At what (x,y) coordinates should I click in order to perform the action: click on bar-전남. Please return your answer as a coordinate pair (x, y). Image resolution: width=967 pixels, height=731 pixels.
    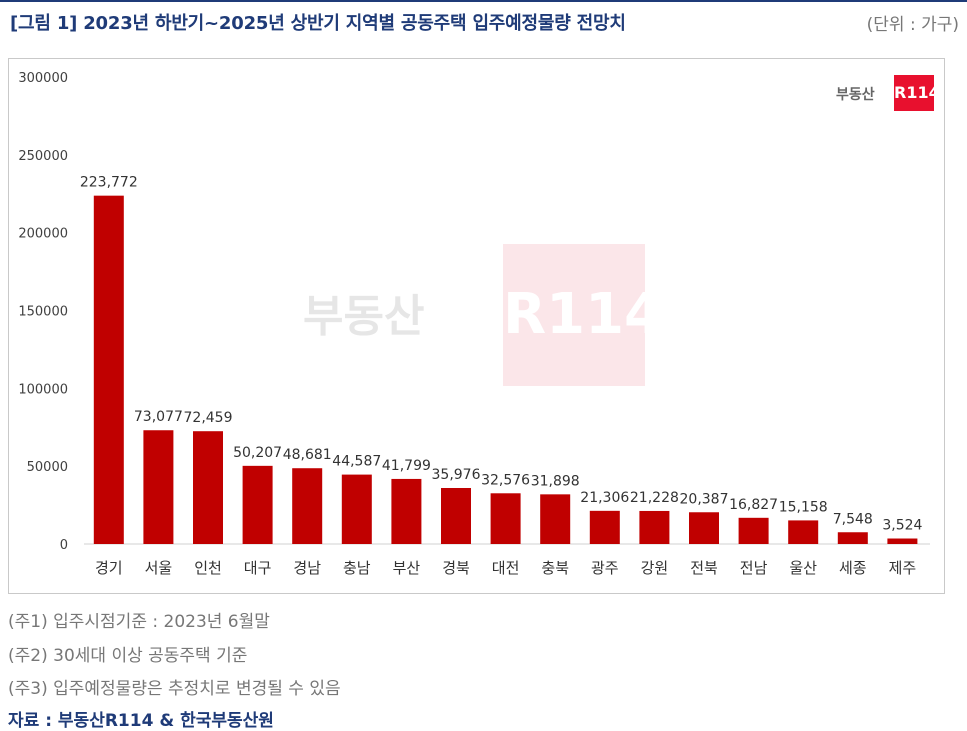
    Looking at the image, I should click on (753, 530).